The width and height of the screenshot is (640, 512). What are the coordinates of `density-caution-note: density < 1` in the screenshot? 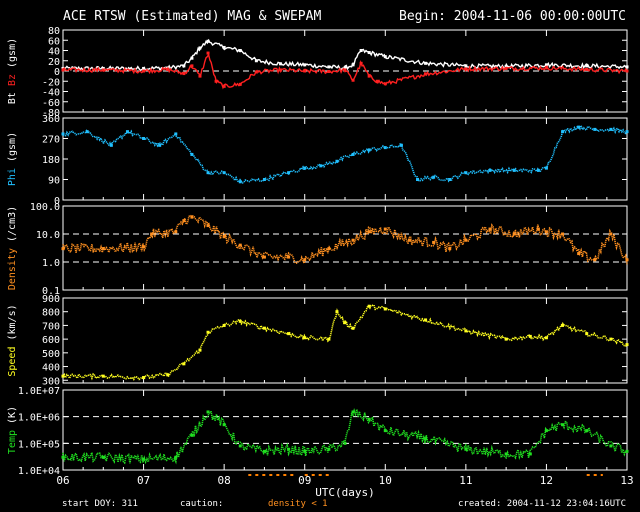 It's located at (298, 504).